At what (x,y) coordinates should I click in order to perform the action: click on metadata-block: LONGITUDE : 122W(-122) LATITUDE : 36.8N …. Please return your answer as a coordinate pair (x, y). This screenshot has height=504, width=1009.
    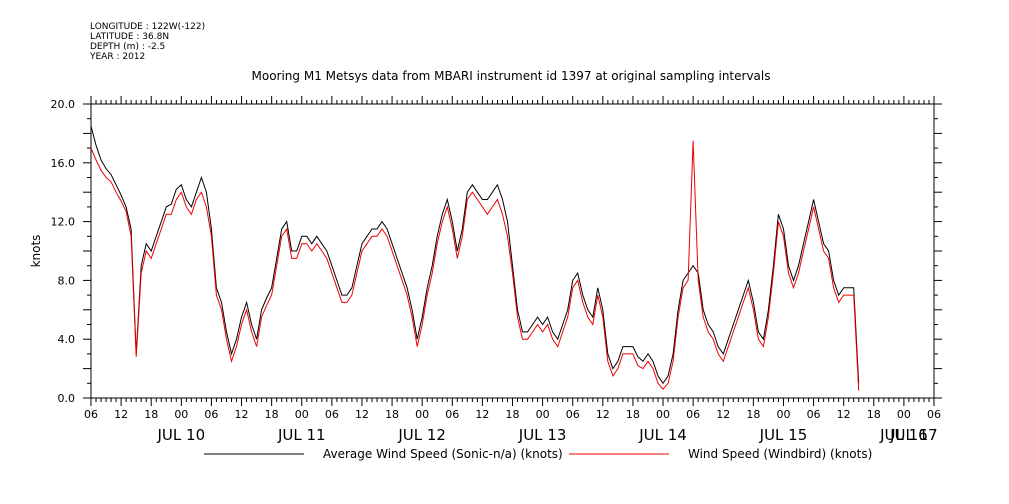
    Looking at the image, I should click on (147, 42).